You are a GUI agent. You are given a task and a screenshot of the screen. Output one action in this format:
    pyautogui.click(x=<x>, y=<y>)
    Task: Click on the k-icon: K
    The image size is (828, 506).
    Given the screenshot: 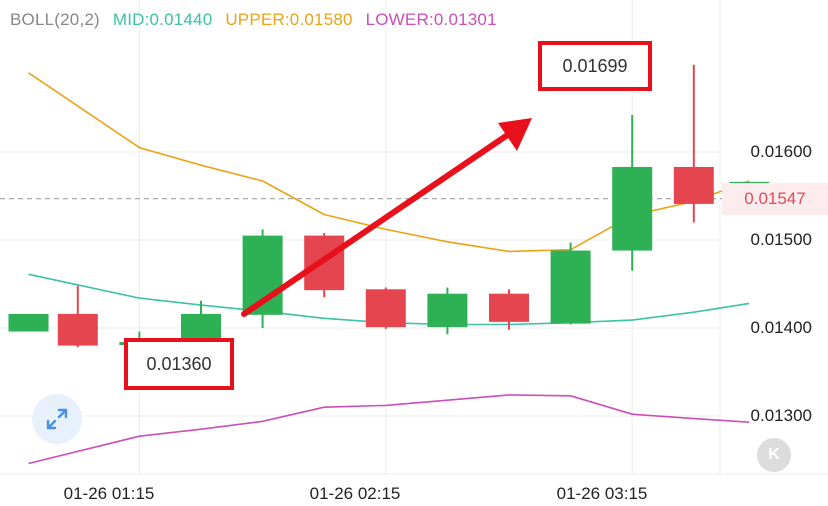 What is the action you would take?
    pyautogui.click(x=774, y=454)
    